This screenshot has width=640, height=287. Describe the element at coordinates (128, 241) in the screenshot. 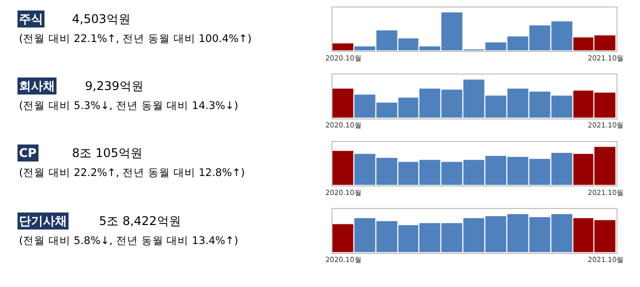

I see `text: (전월 대비 5.8%↓, 전년 동월 대비 13.4%↑)` at that location.